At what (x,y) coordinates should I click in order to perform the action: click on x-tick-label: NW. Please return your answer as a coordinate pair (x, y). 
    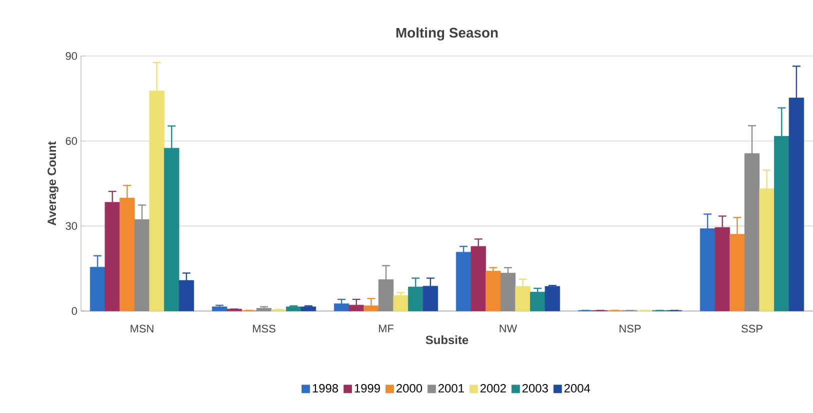
    Looking at the image, I should click on (509, 328).